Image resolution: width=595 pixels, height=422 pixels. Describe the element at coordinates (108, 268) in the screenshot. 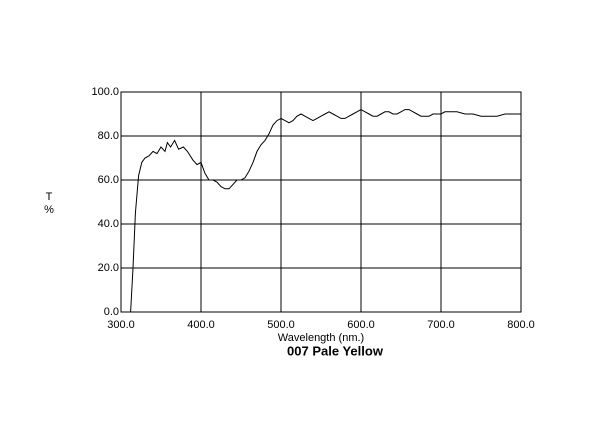

I see `y-tick-label: 20.0` at that location.